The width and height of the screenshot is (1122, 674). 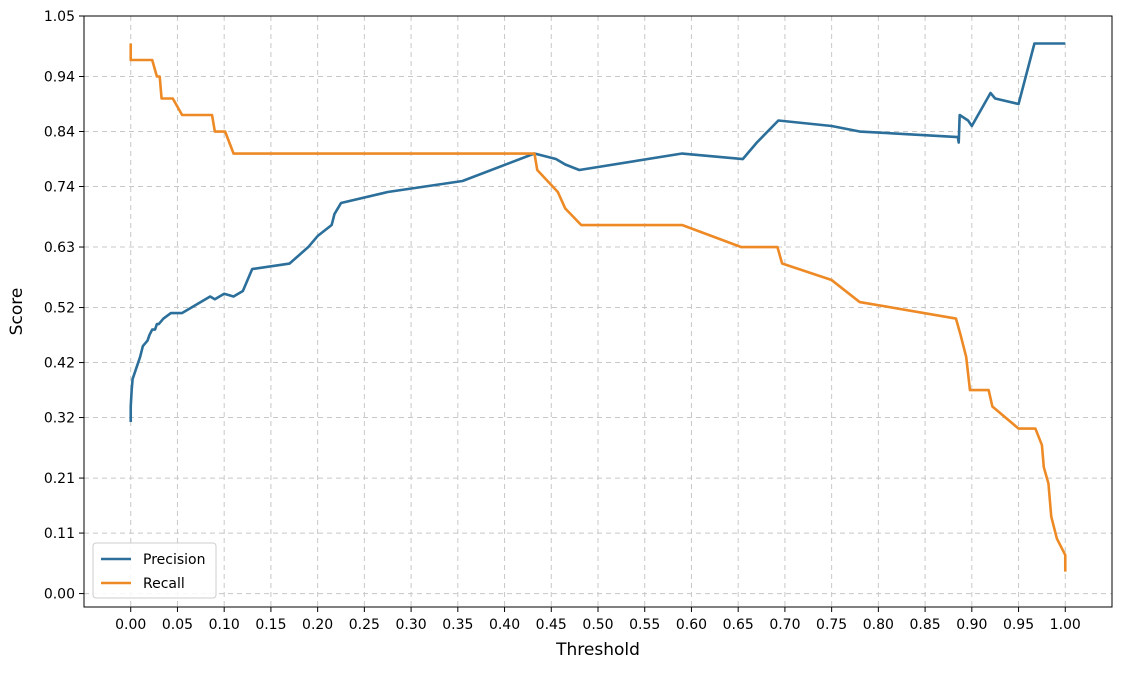 What do you see at coordinates (270, 625) in the screenshot?
I see `x-tick-label: 0.15` at bounding box center [270, 625].